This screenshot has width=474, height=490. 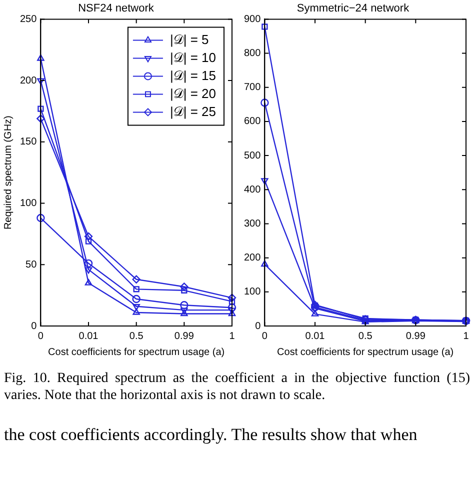 I want to click on y-tick-label: 50, so click(x=32, y=264).